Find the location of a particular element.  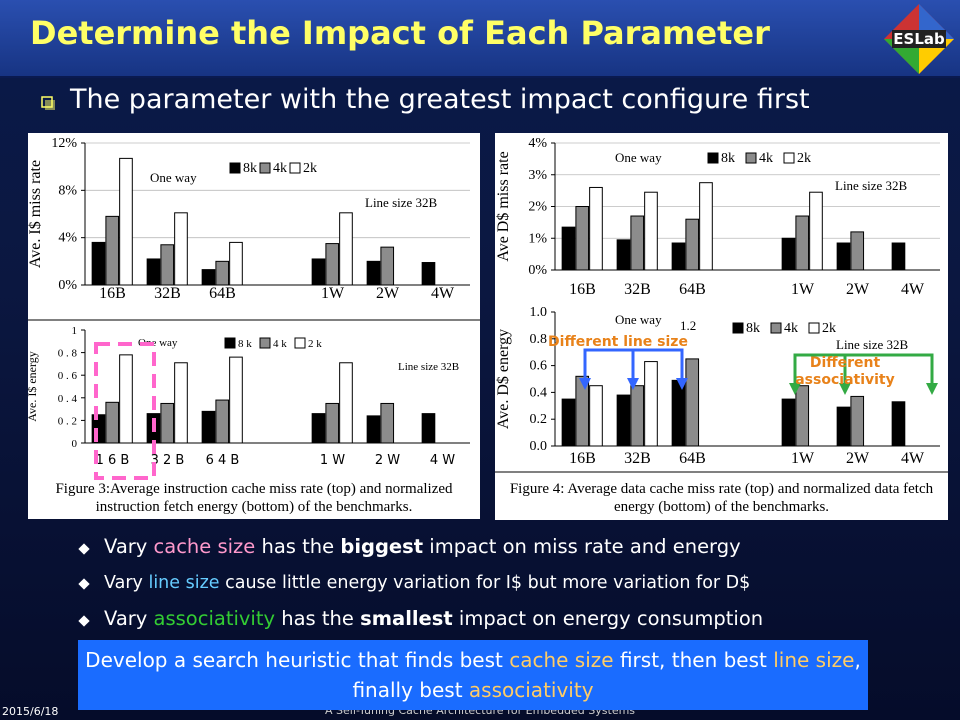

y-tick-label: 0.2 is located at coordinates (539, 419).